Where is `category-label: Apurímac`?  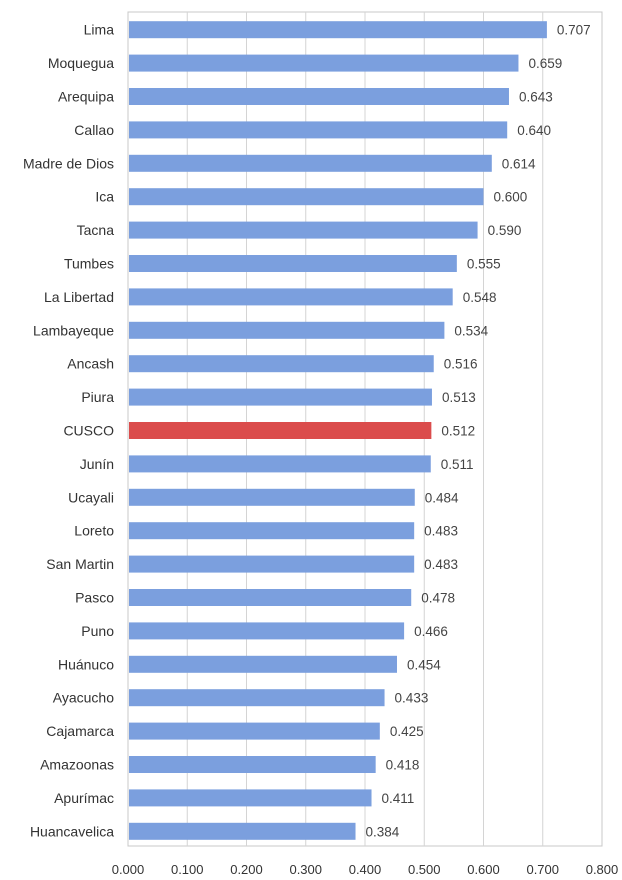
category-label: Apurímac is located at coordinates (84, 798).